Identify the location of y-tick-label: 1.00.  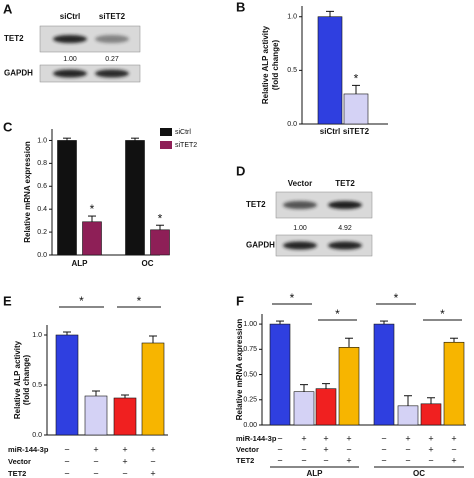
(250, 324).